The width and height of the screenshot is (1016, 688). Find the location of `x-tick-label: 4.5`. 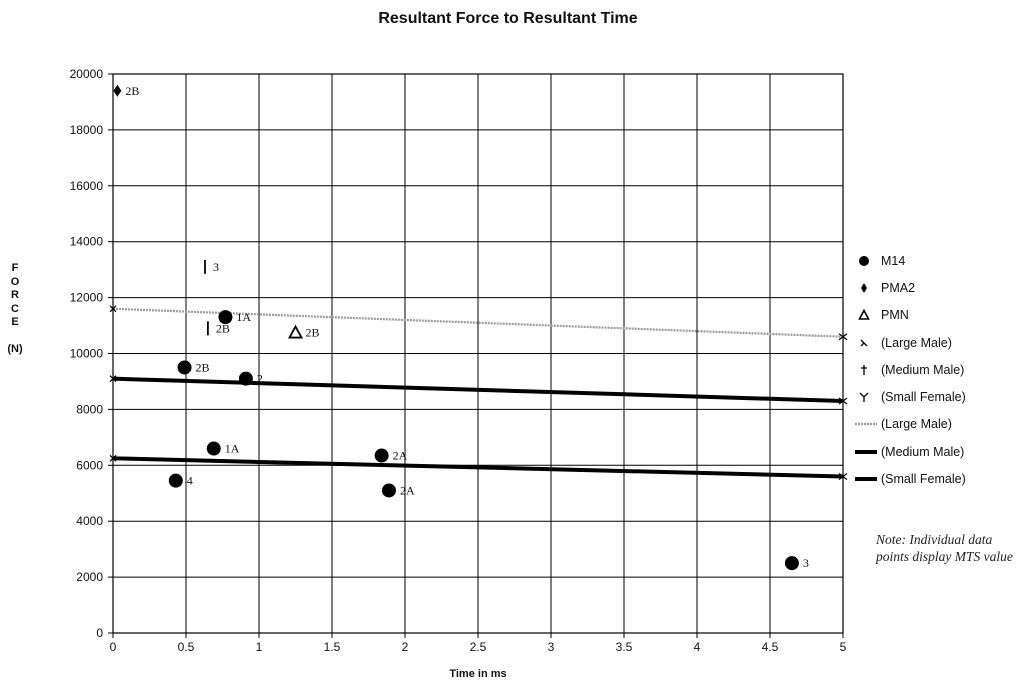

x-tick-label: 4.5 is located at coordinates (770, 647).